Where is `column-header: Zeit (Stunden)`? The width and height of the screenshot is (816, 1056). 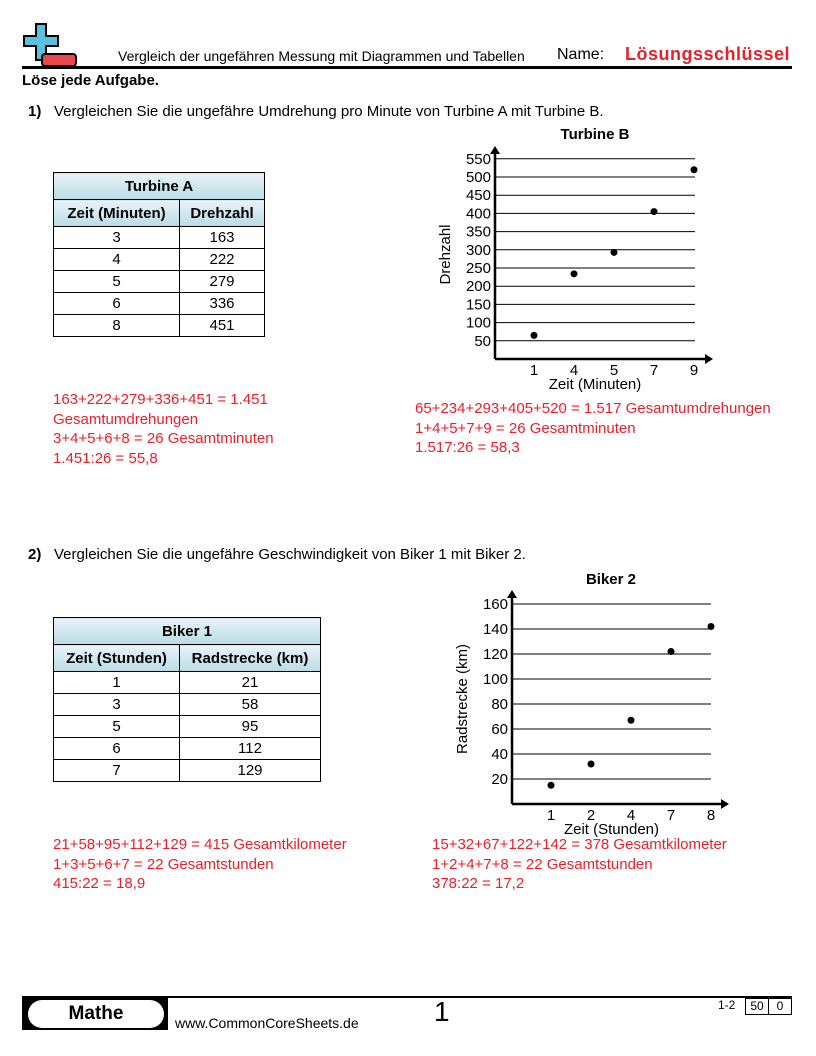 column-header: Zeit (Stunden) is located at coordinates (116, 658).